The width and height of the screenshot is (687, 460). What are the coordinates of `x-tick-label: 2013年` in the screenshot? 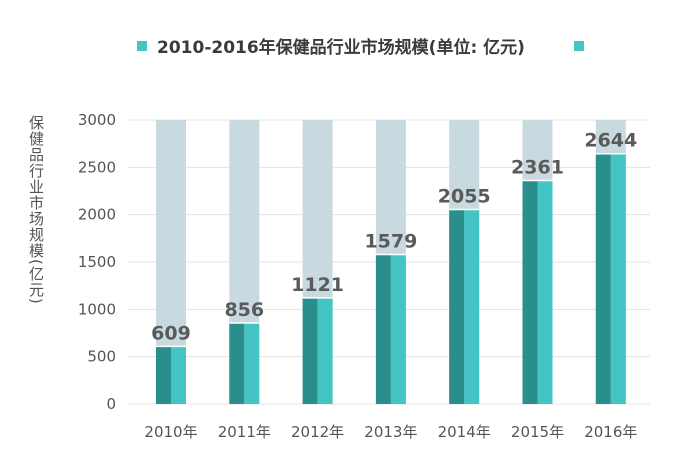 It's located at (390, 432).